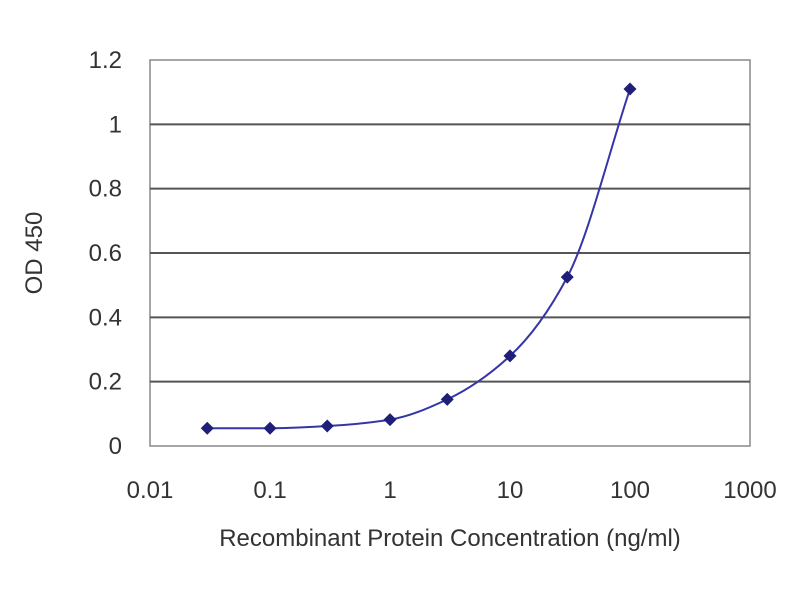  Describe the element at coordinates (749, 490) in the screenshot. I see `x-tick-label: 1000` at that location.